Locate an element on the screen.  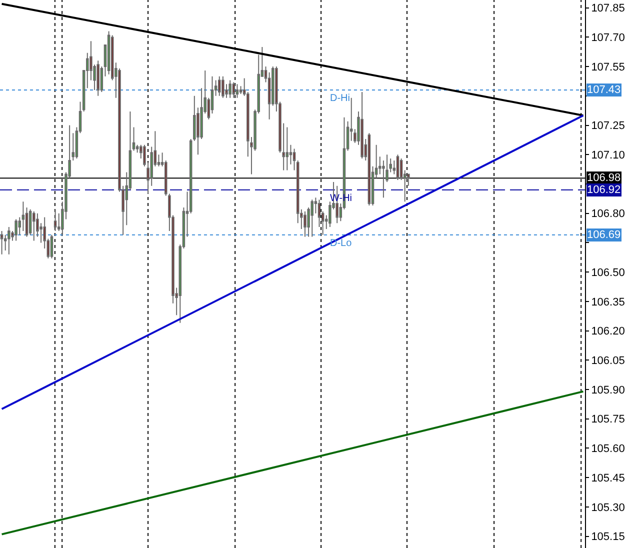
ref-line-label: 107.43 is located at coordinates (604, 90).